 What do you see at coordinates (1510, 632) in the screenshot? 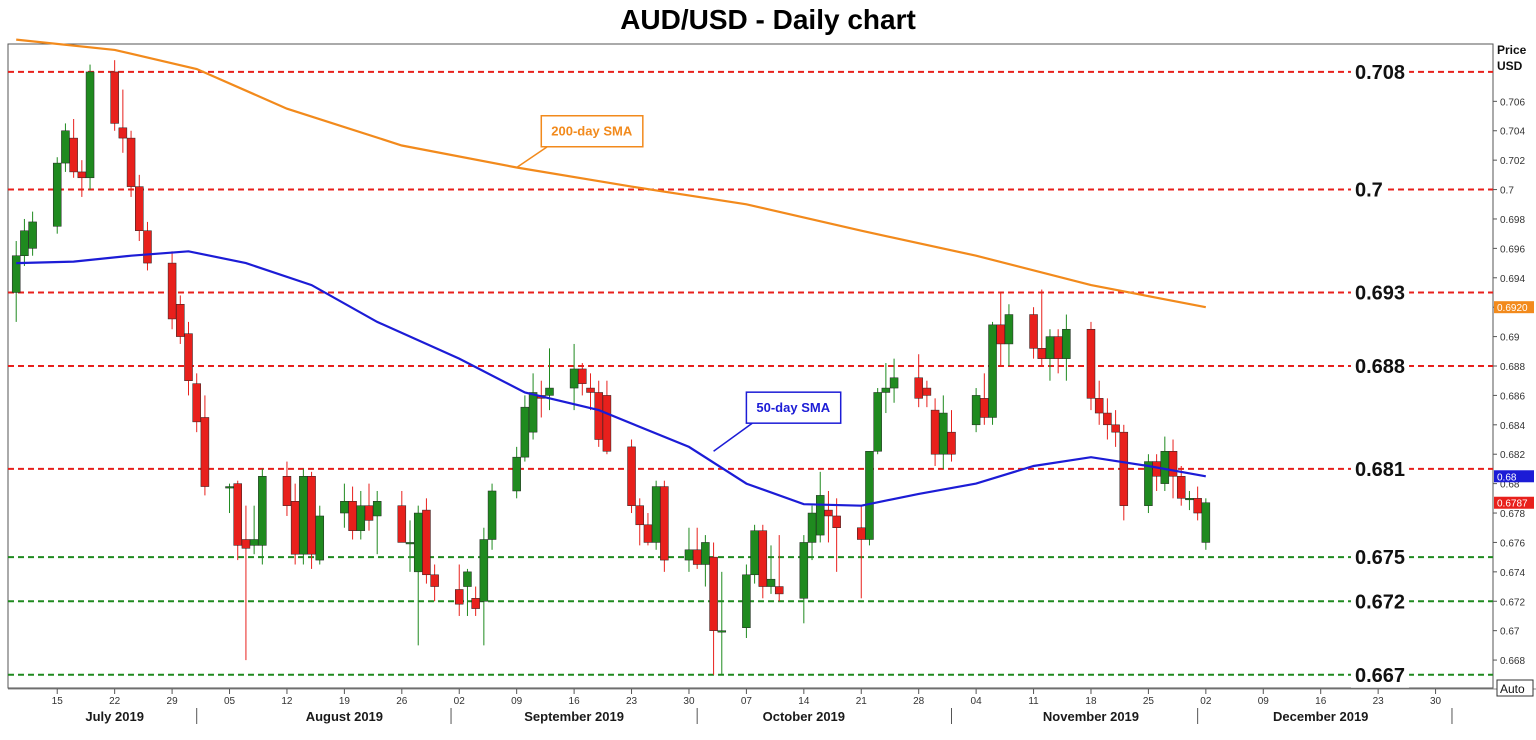
I see `y-tick-label: 0.67` at bounding box center [1510, 632].